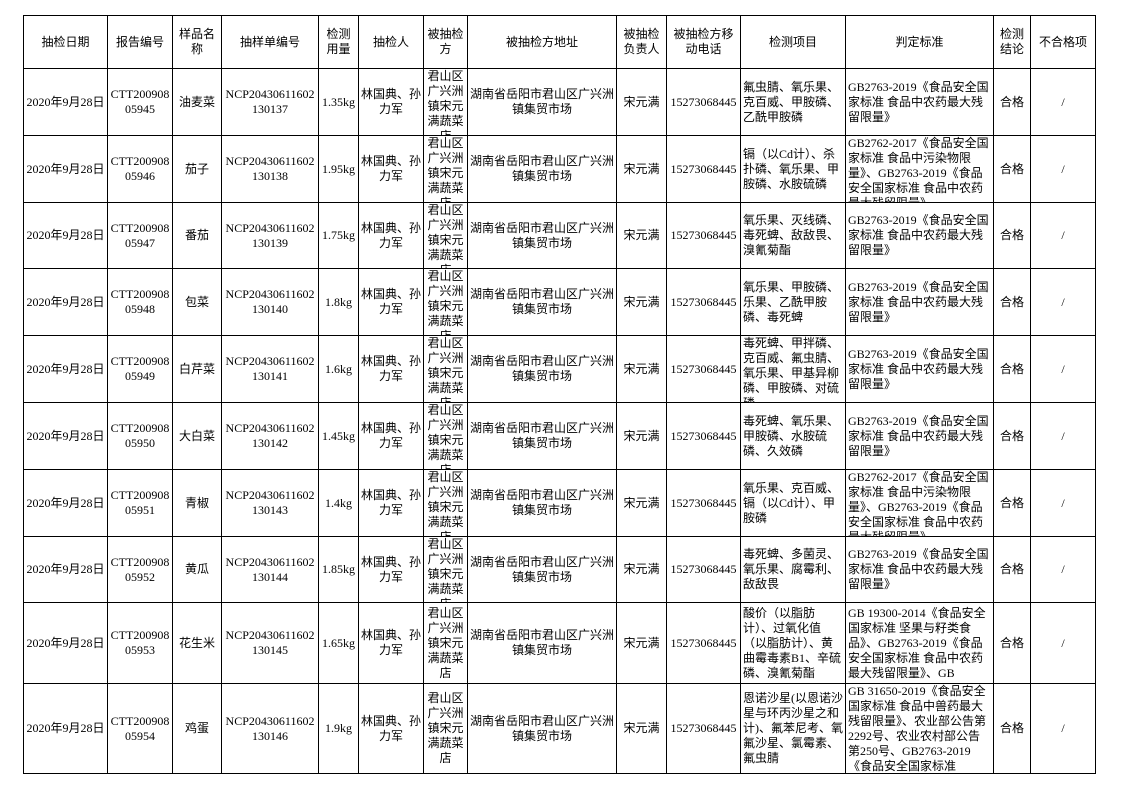  I want to click on table-cell: 检测结论, so click(1012, 42).